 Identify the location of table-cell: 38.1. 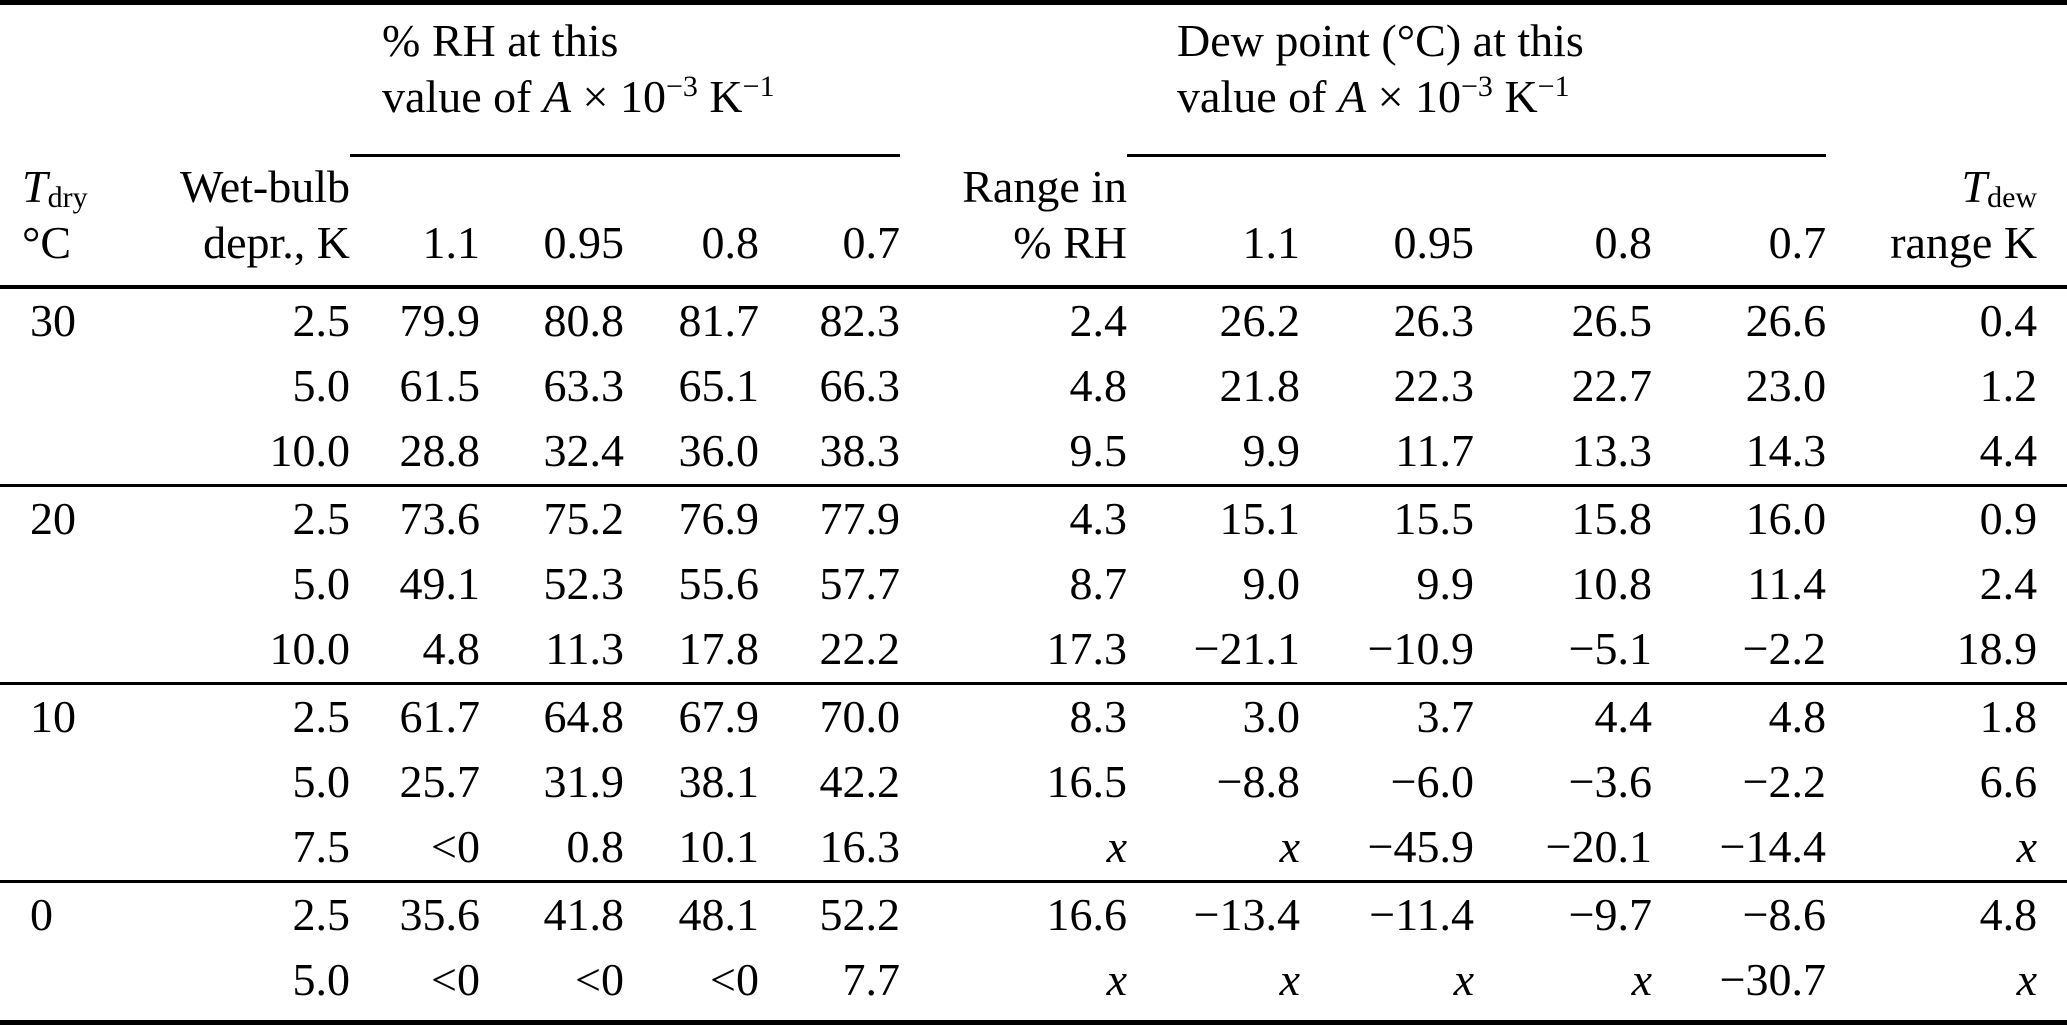
(719, 781).